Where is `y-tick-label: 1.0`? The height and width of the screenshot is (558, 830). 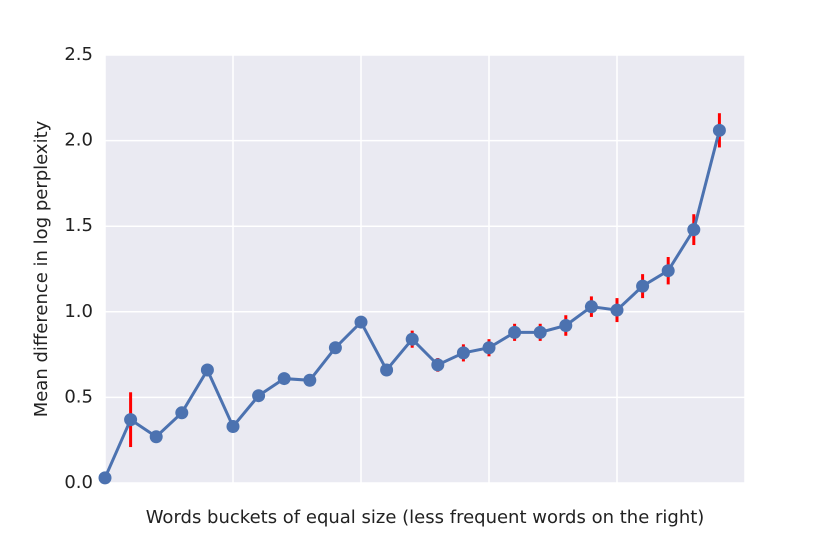
y-tick-label: 1.0 is located at coordinates (78, 311).